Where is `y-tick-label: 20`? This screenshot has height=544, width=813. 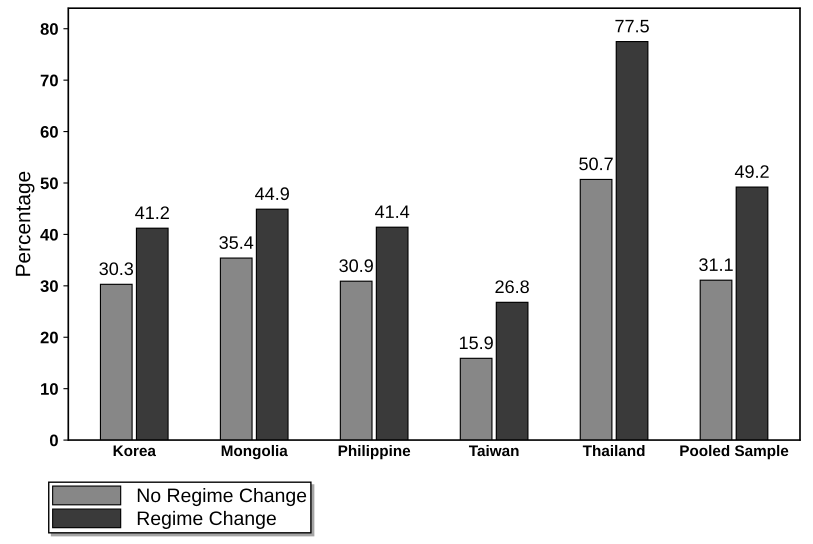 y-tick-label: 20 is located at coordinates (49, 338).